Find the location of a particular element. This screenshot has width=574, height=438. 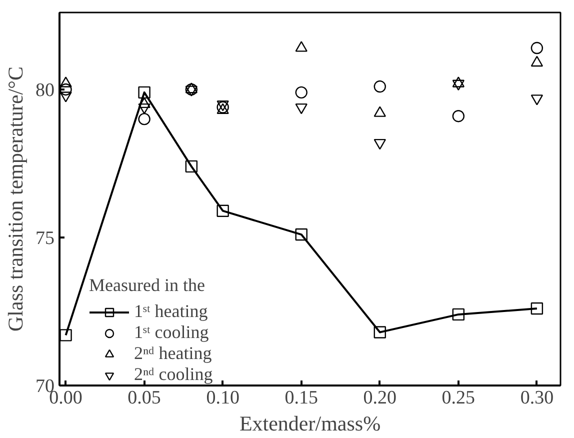

x-tick-label: 0.25 is located at coordinates (459, 398).